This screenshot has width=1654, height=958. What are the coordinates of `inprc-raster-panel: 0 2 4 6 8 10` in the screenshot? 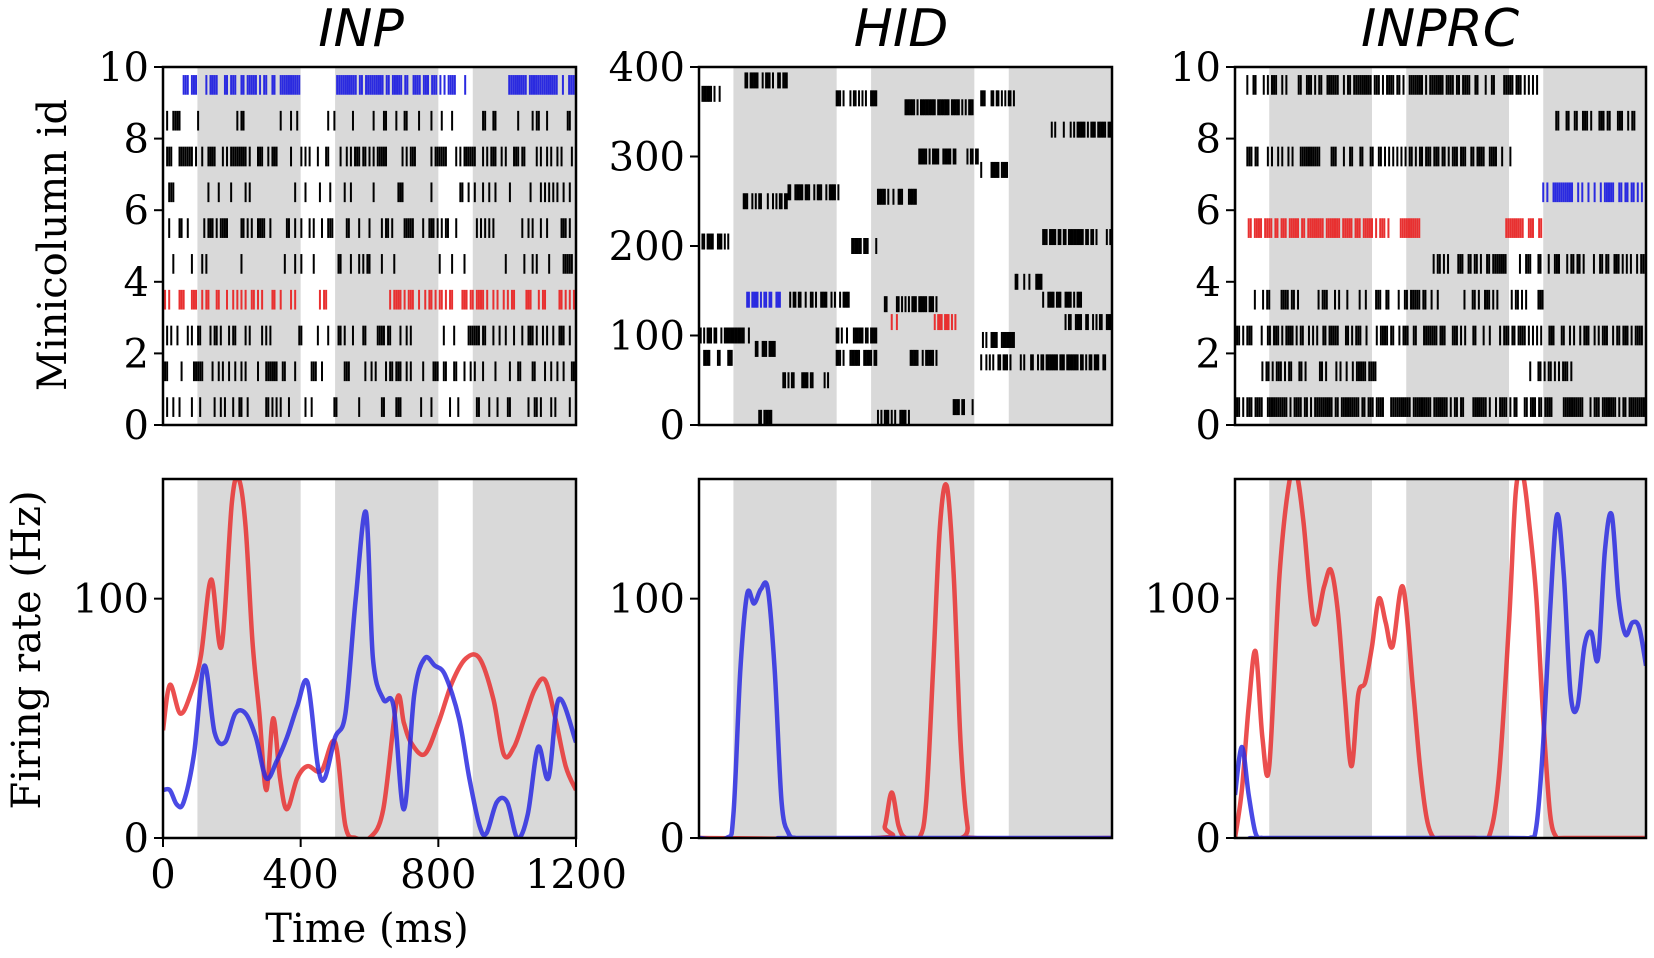 It's located at (1409, 247).